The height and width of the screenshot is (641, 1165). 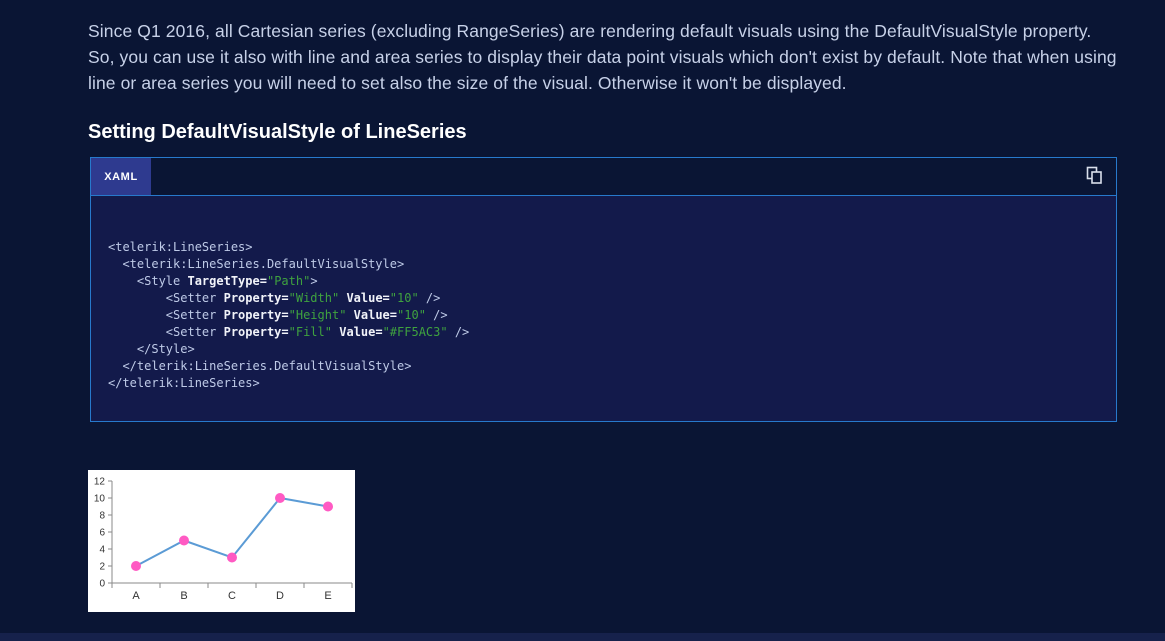 I want to click on line-chart: 0 2 4 6 8 10 12 A B C D E, so click(x=223, y=539).